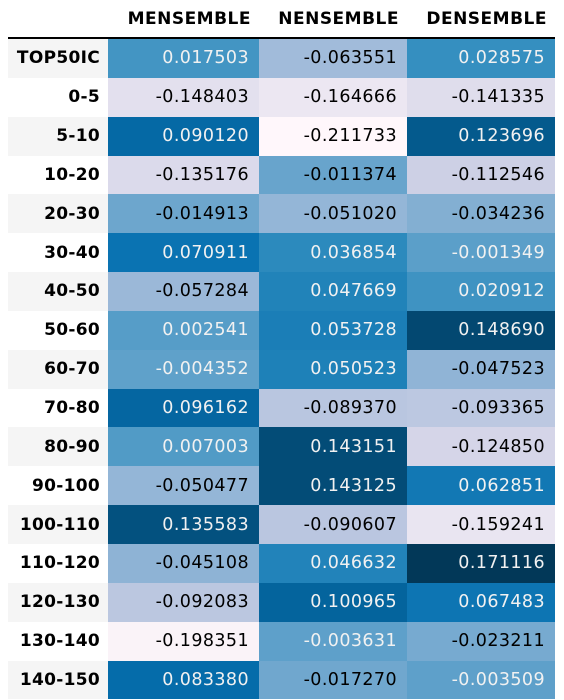  I want to click on column-header: MENSEMBLE, so click(183, 19).